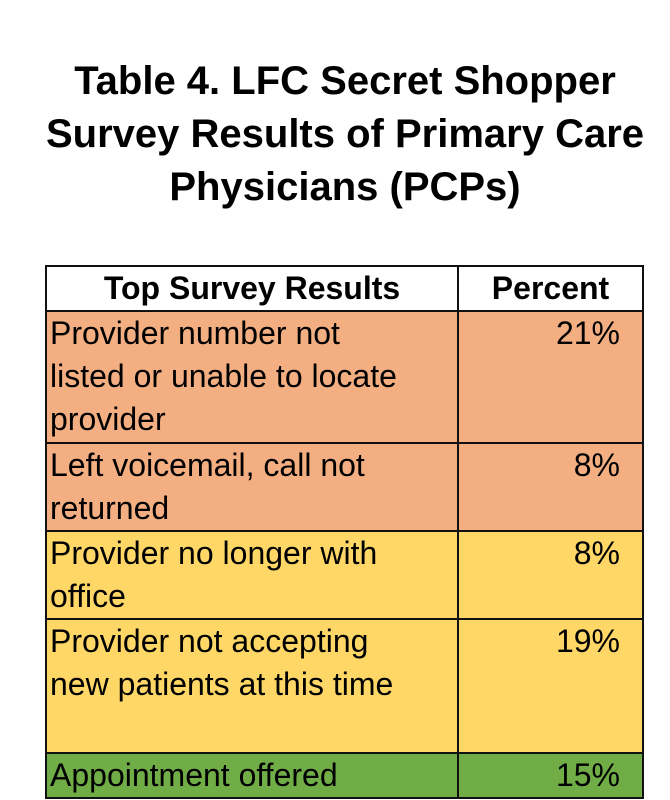 Image resolution: width=670 pixels, height=800 pixels. I want to click on header-percent: Percent, so click(550, 288).